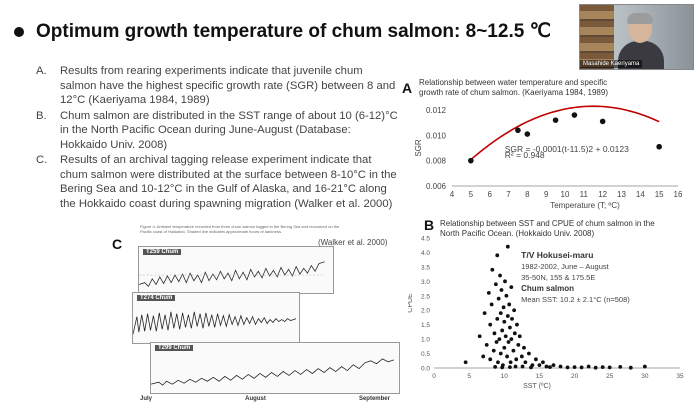  I want to click on y-tick-label: 0.5, so click(425, 354).